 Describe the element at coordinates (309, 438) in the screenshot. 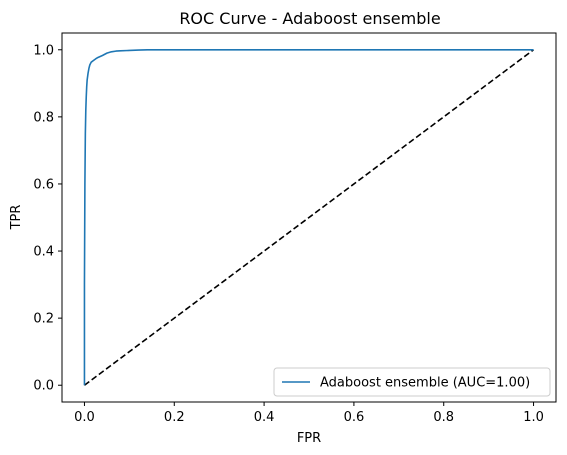

I see `x-axis-label: FPR` at that location.